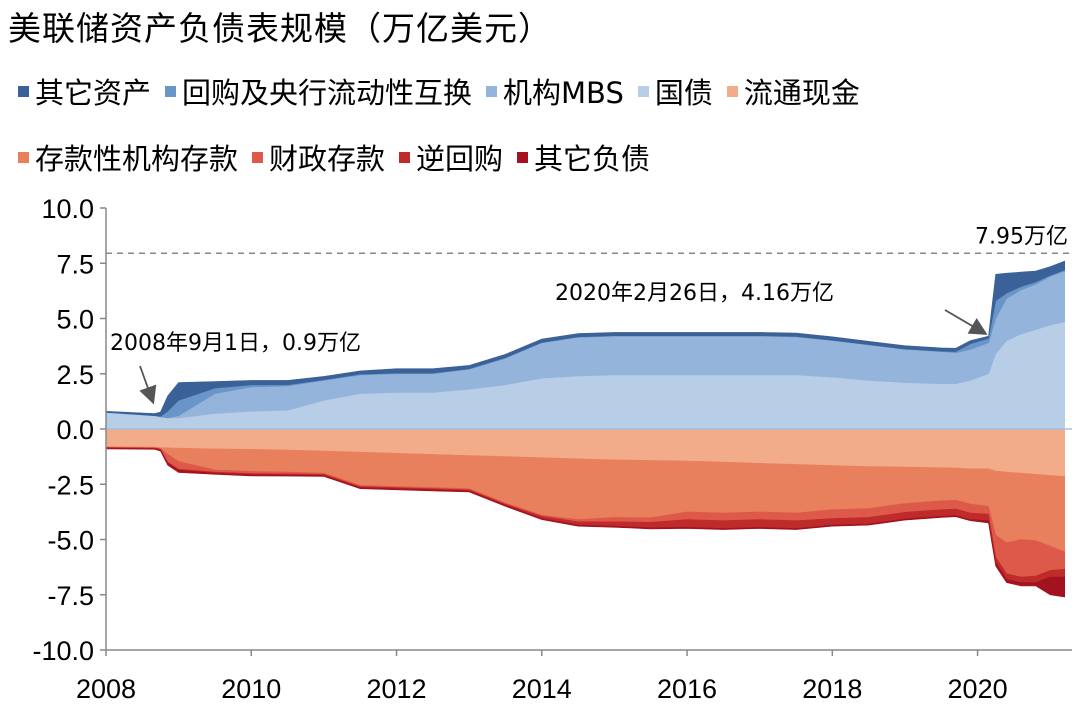 The image size is (1080, 723). I want to click on x-tick-label: 2016, so click(687, 689).